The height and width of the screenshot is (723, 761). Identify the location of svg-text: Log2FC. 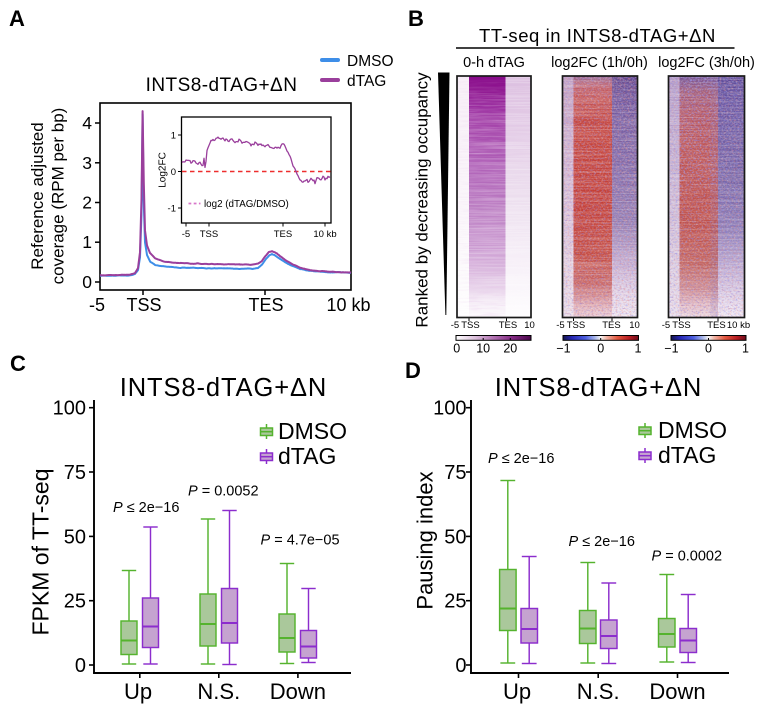
(163, 170).